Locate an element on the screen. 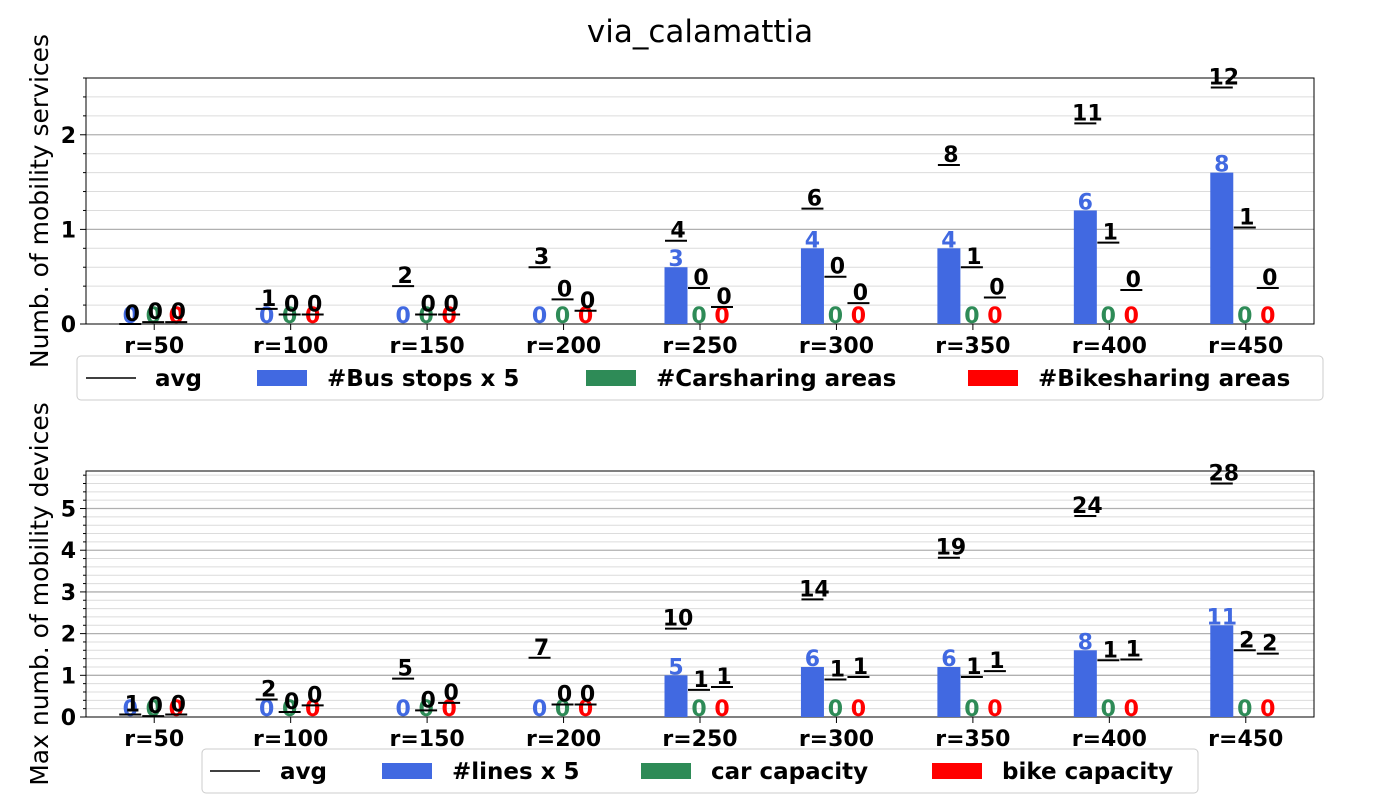 This screenshot has width=1400, height=800. avg-value-label: 8 is located at coordinates (950, 155).